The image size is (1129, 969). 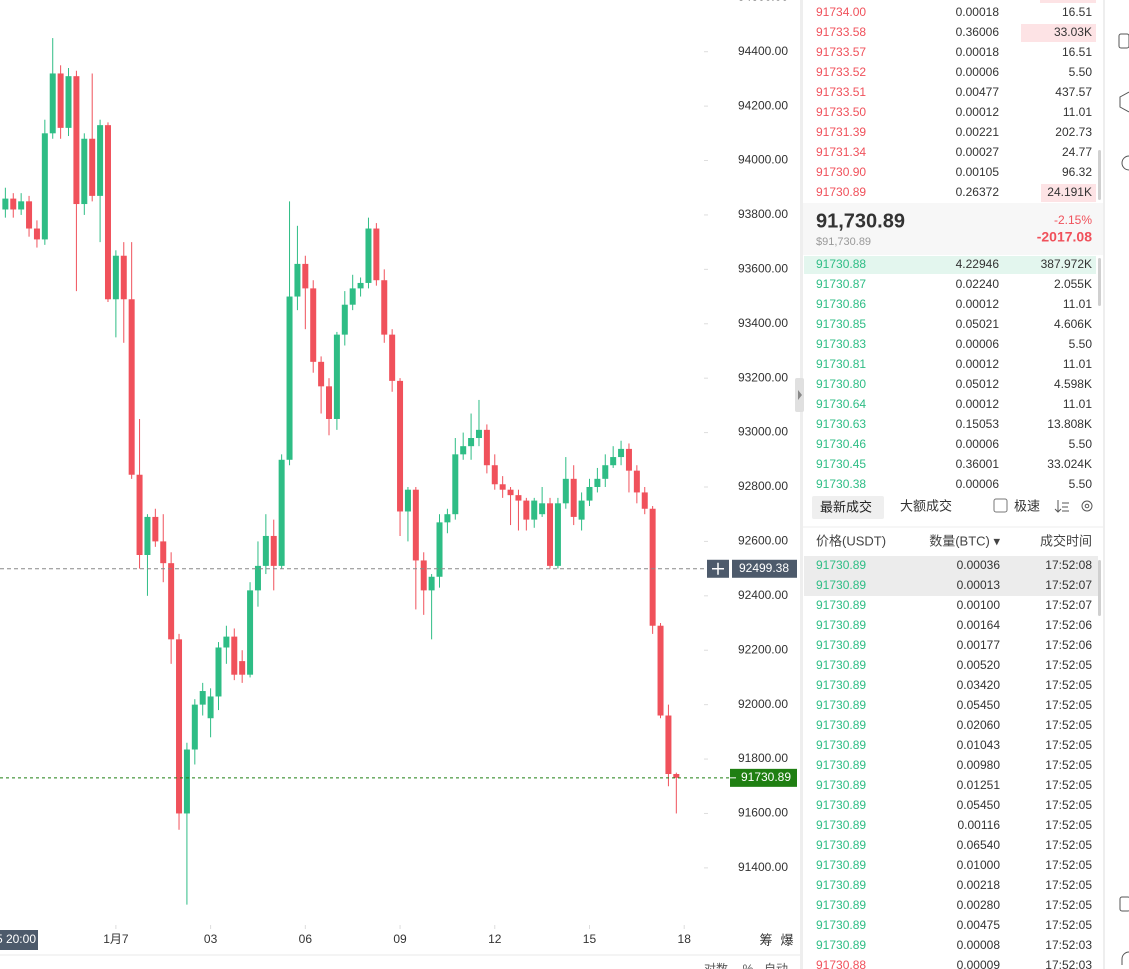 I want to click on x-tick-label: 15, so click(x=590, y=939).